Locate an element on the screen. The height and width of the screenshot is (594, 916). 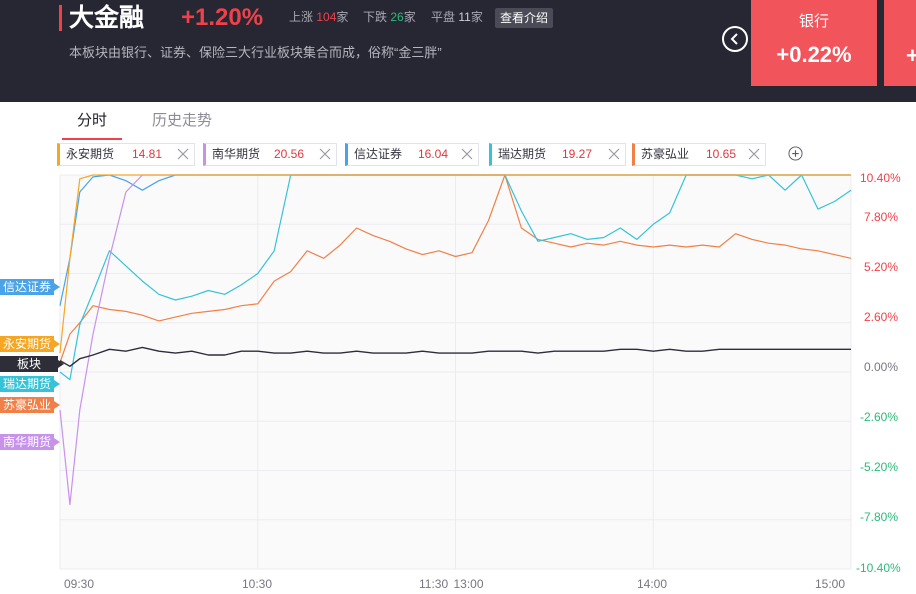
up-label: 上涨 is located at coordinates (301, 17).